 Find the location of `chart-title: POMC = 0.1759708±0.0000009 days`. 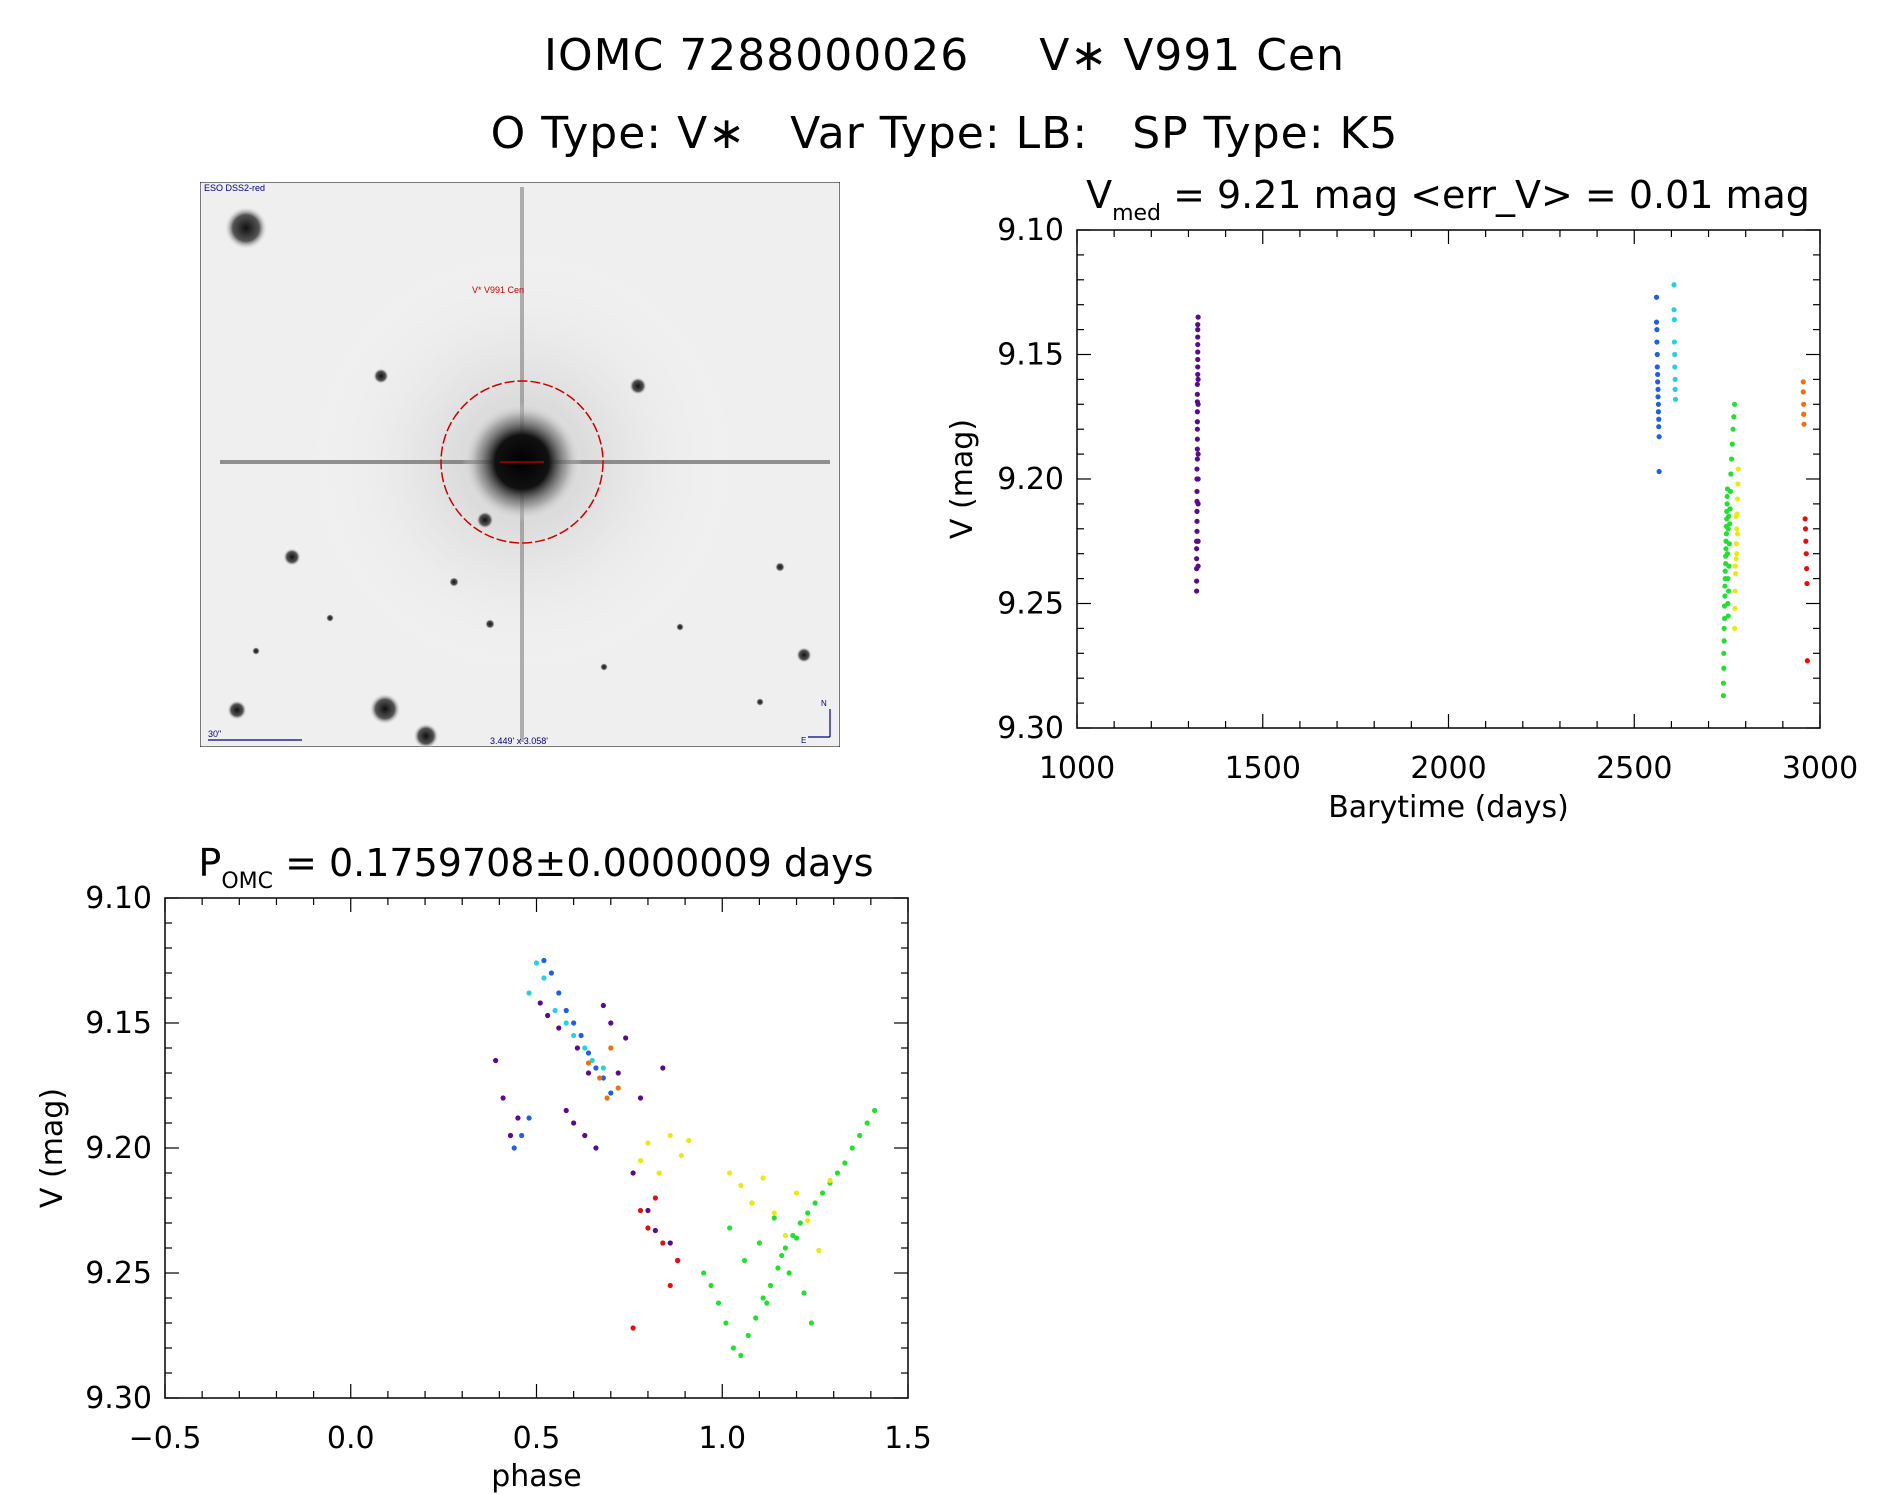

chart-title: POMC = 0.1759708±0.0000009 days is located at coordinates (535, 867).